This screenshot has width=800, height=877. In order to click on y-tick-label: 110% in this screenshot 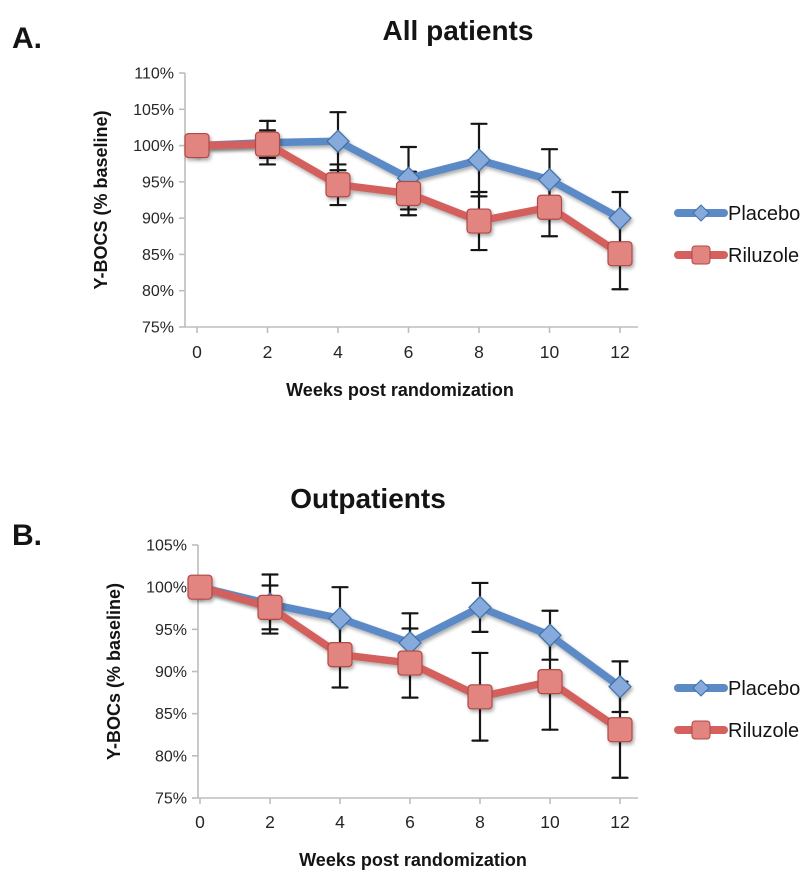, I will do `click(154, 74)`.